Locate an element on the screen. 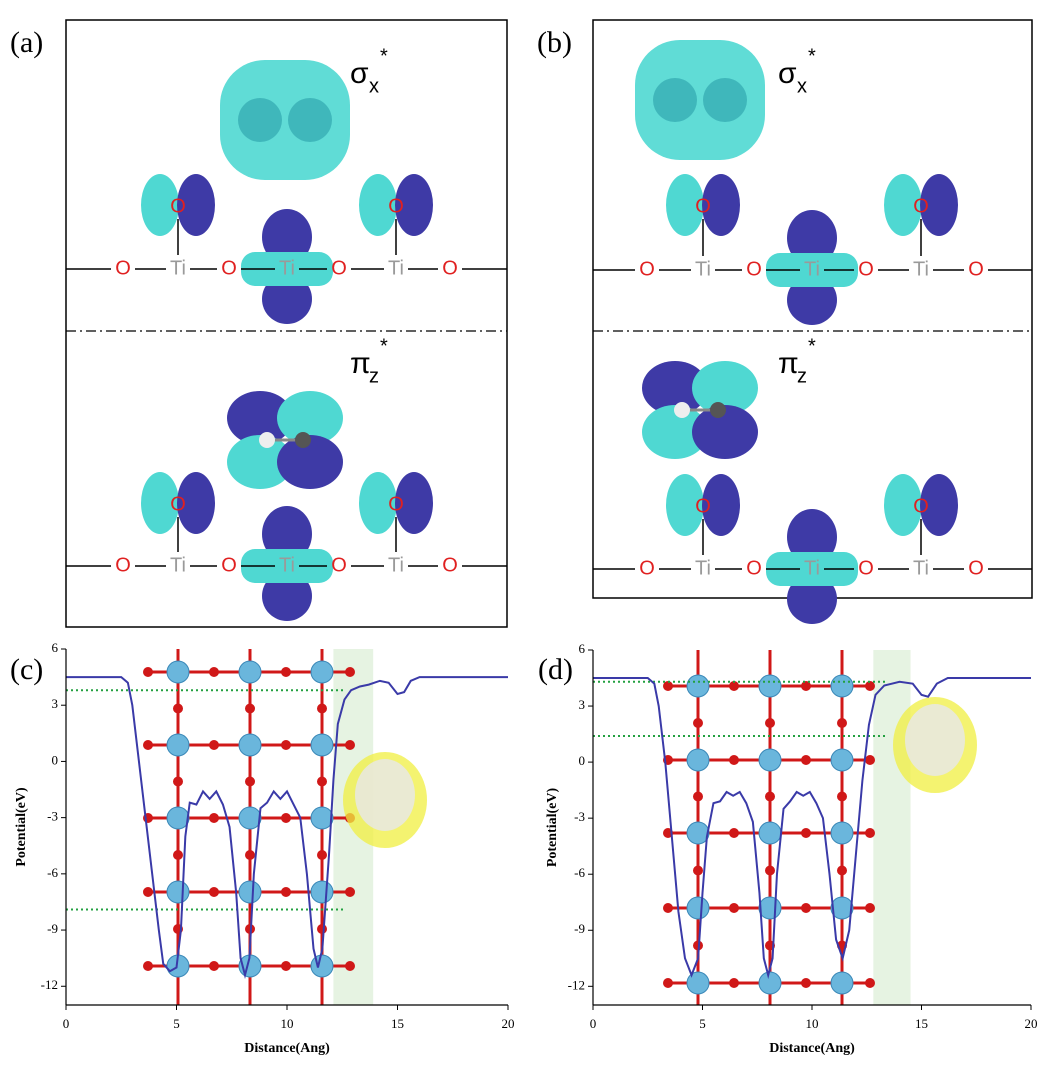 The width and height of the screenshot is (1057, 1066). y-tick-label: 3 is located at coordinates (582, 704).